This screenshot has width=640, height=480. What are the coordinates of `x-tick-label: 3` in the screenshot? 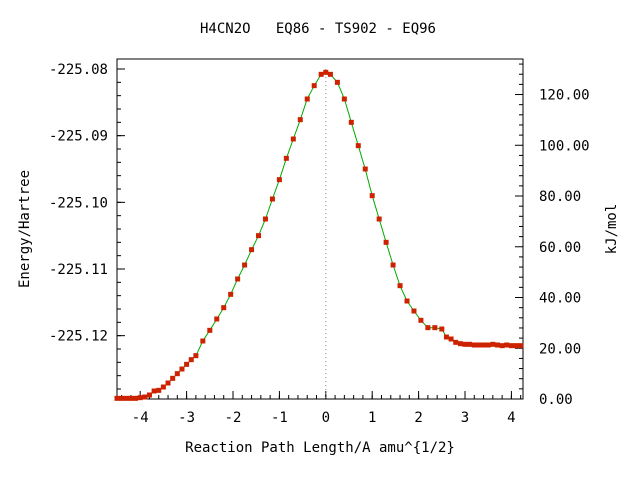 It's located at (465, 418).